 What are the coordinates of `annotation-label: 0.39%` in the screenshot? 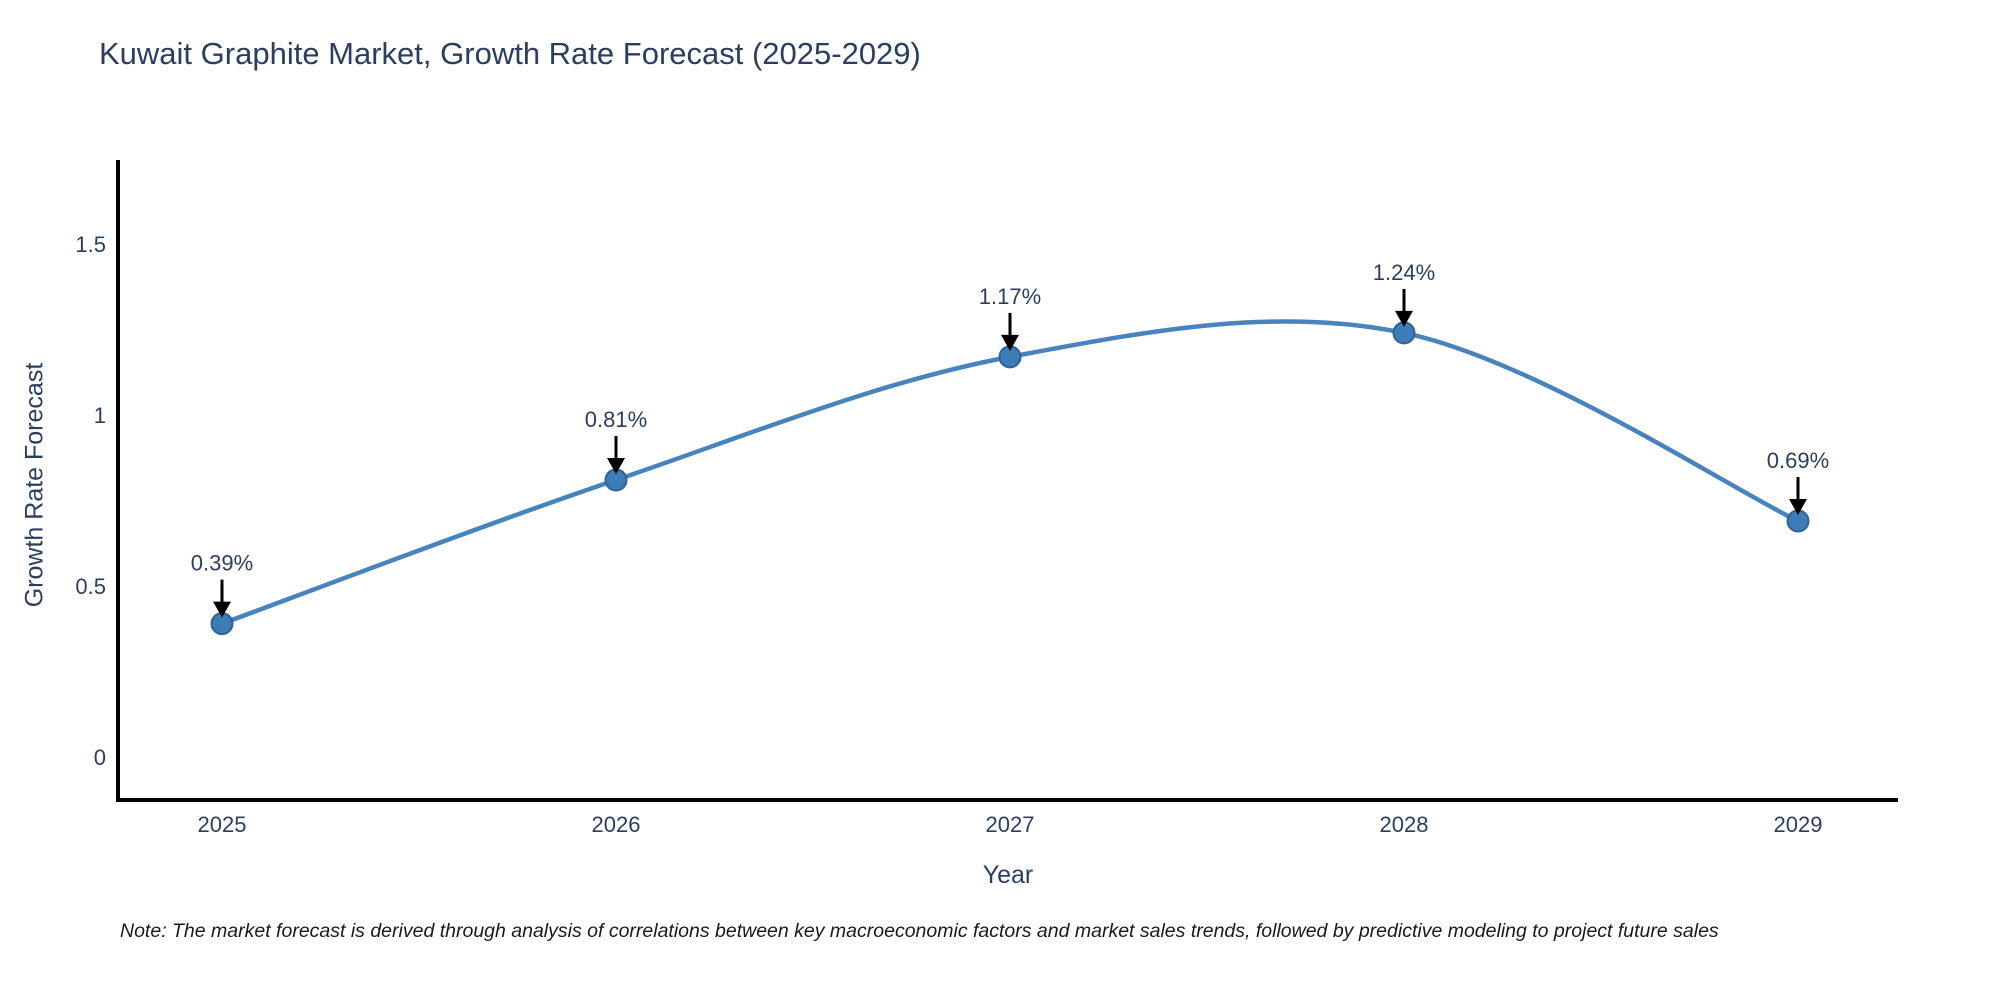 It's located at (222, 563).